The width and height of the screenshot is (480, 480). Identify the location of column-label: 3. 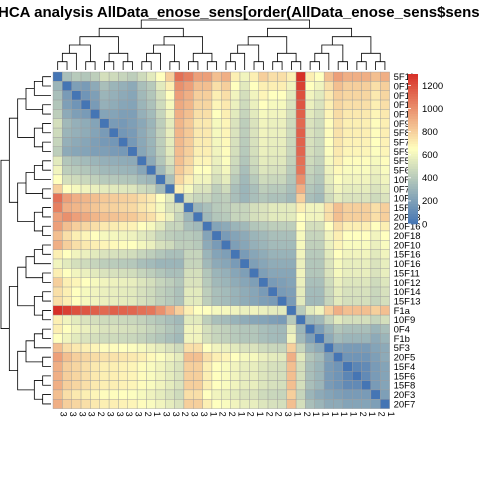
(176, 414).